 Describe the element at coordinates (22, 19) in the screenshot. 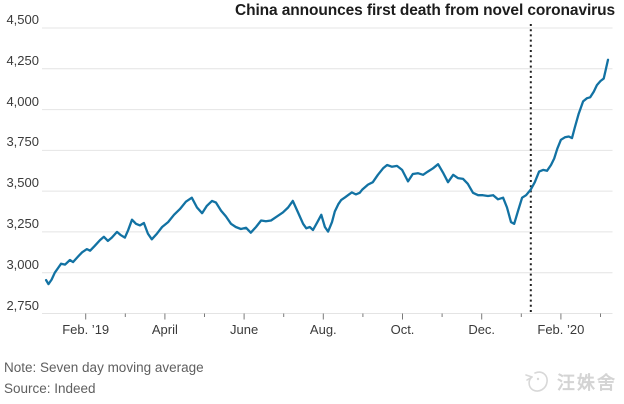

I see `y-axis-label: 4,500` at that location.